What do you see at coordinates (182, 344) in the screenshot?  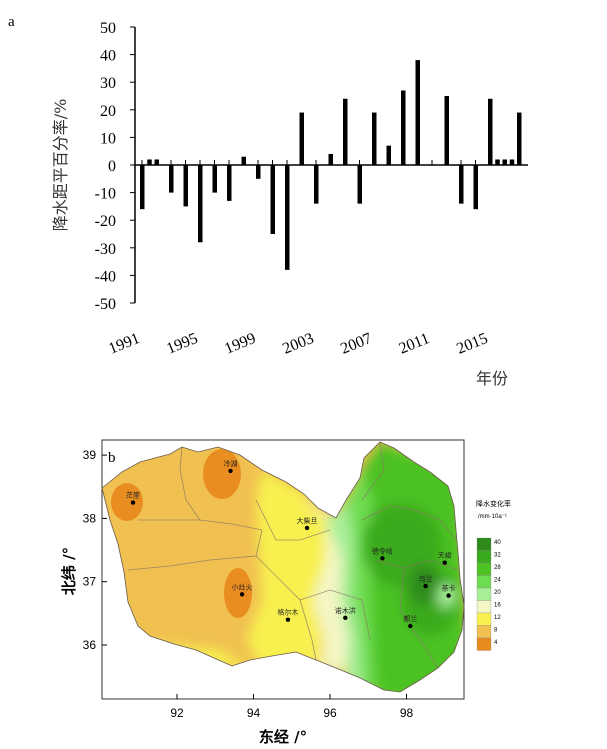 I see `x-tick-label: 1995` at bounding box center [182, 344].